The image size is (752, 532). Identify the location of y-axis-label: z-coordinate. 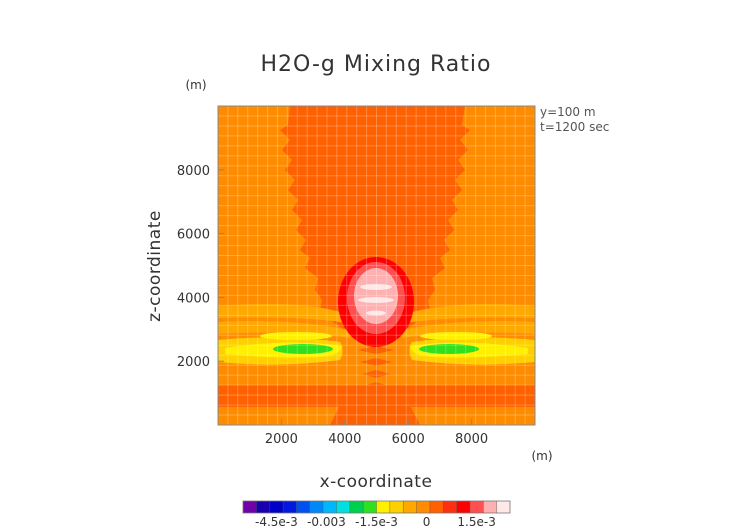
(155, 266).